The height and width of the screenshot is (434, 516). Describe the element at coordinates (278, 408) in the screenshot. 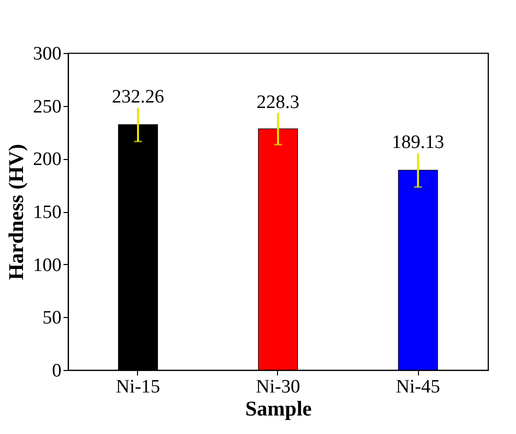

I see `x-axis-title: Sample` at that location.